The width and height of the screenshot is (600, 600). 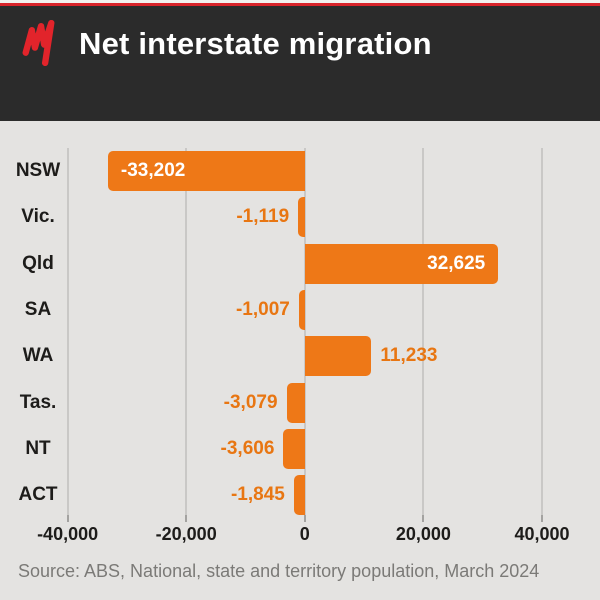 What do you see at coordinates (295, 402) in the screenshot?
I see `bar-tas` at bounding box center [295, 402].